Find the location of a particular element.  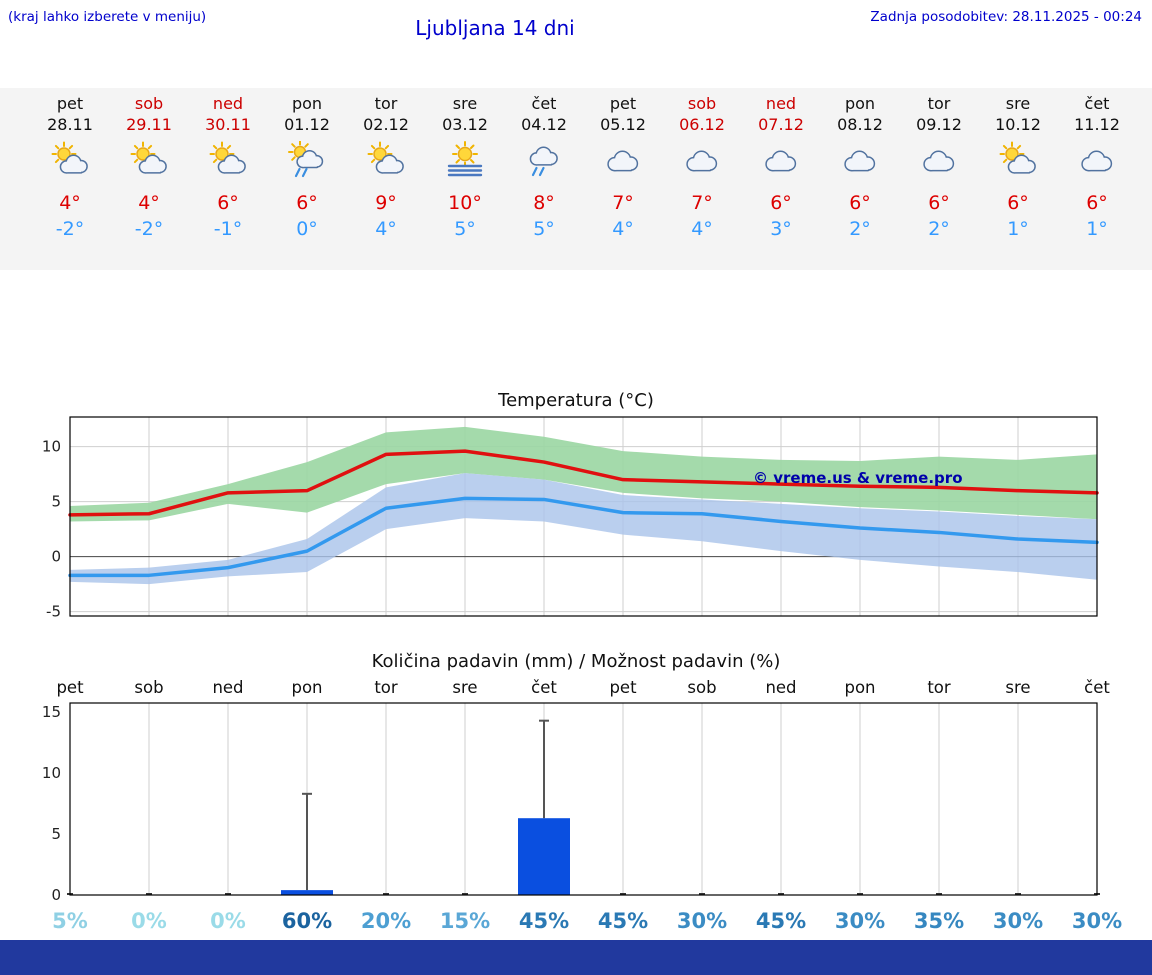

low-temp: 1° is located at coordinates (1018, 229).